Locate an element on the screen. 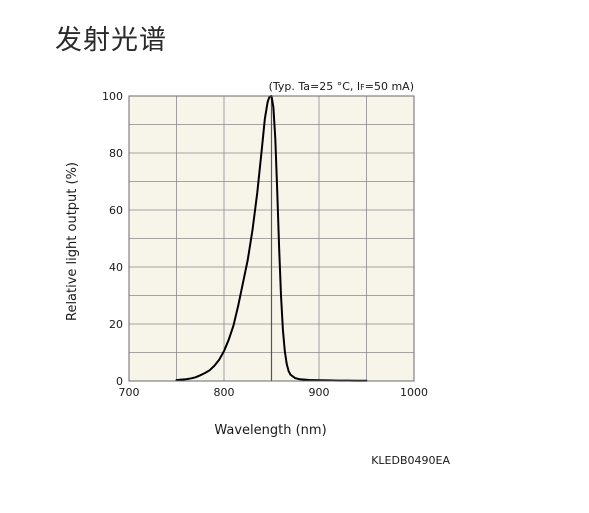 This screenshot has height=513, width=589. document-code: KLEDB0490EA is located at coordinates (410, 460).